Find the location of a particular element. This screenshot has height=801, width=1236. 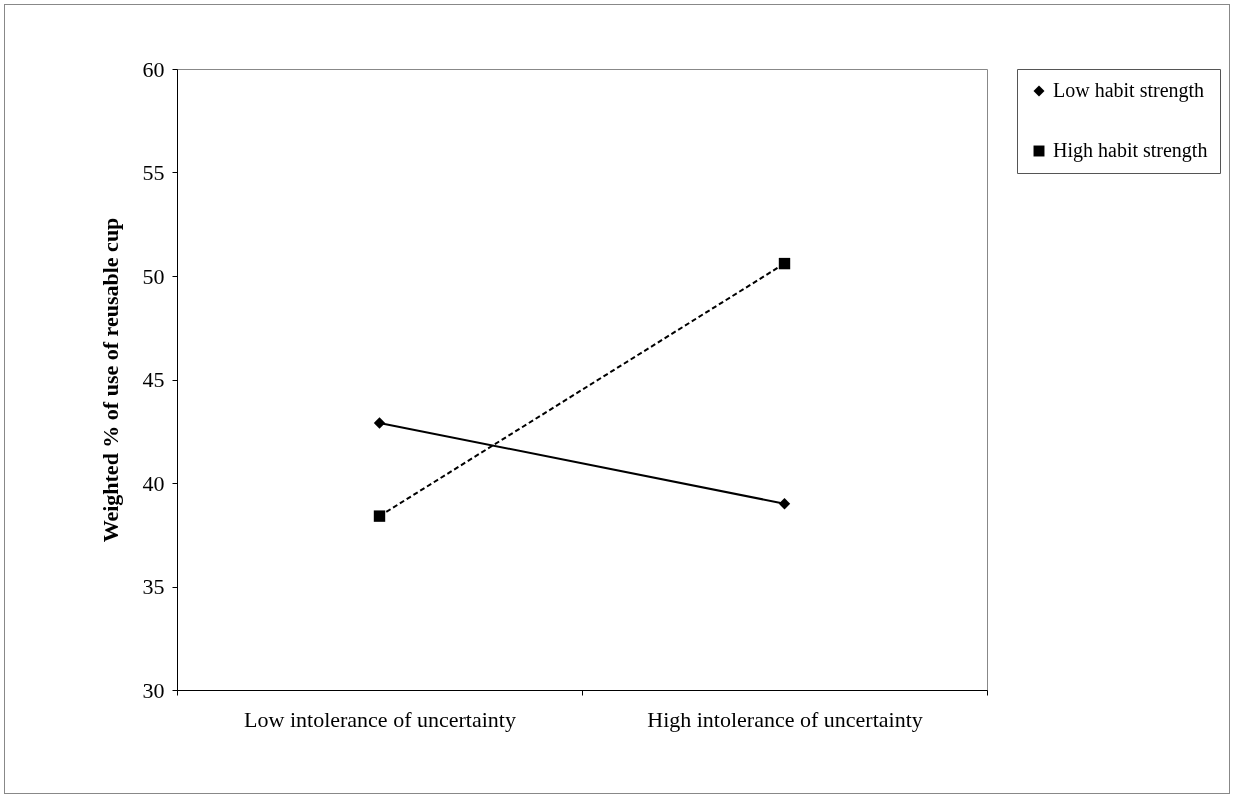

y-tick-label: 35 is located at coordinates (153, 586).